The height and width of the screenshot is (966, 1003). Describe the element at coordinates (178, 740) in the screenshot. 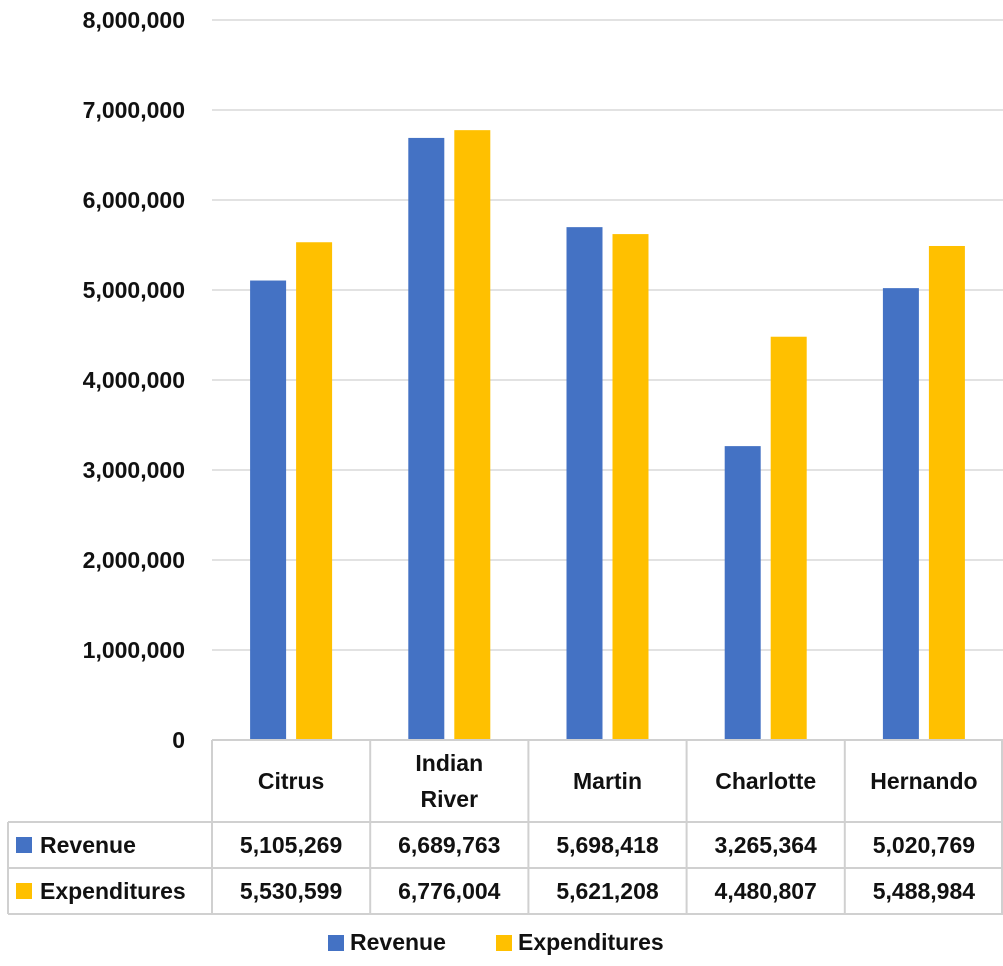

I see `y-tick-label: 0` at that location.